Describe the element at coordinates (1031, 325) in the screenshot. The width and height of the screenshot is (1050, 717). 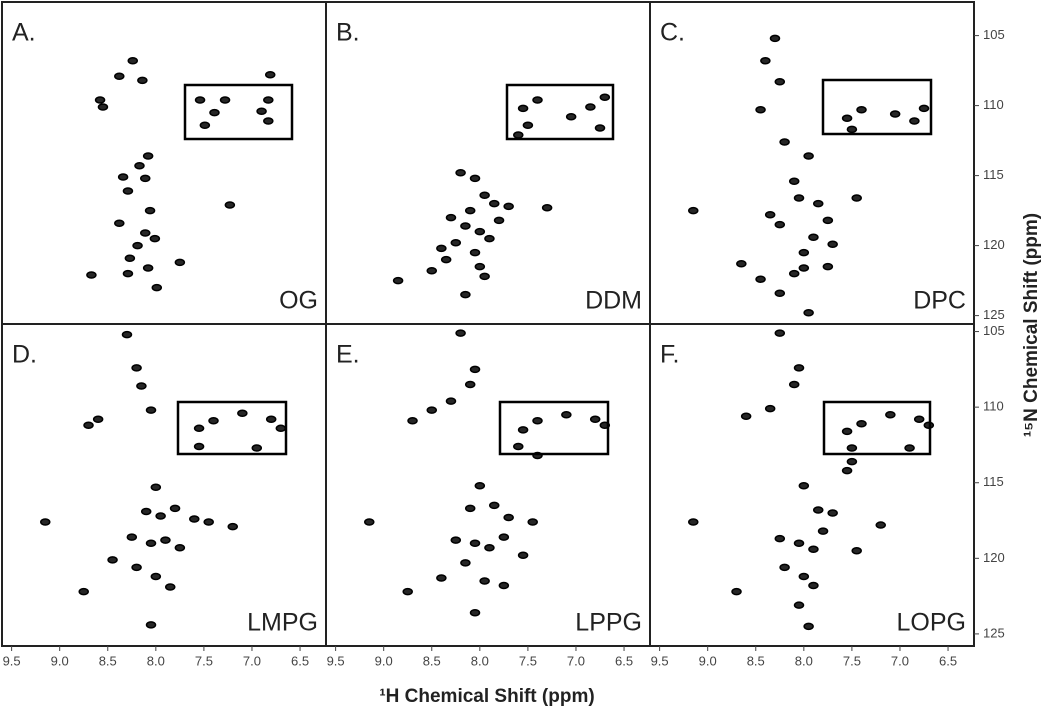
I see `y-axis-label: ¹⁵N Chemical Shift (ppm)` at that location.